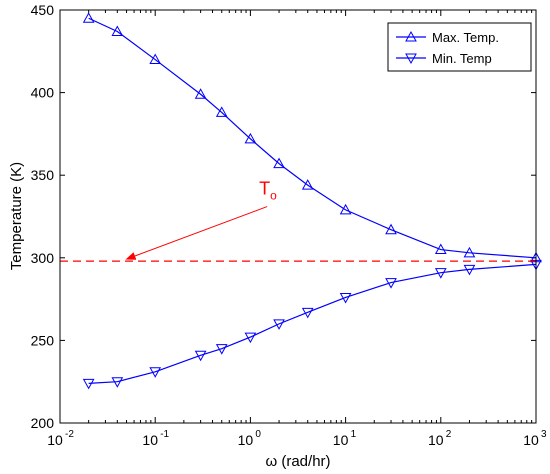  What do you see at coordinates (258, 434) in the screenshot?
I see `x-tick-label-exponent: 0` at bounding box center [258, 434].